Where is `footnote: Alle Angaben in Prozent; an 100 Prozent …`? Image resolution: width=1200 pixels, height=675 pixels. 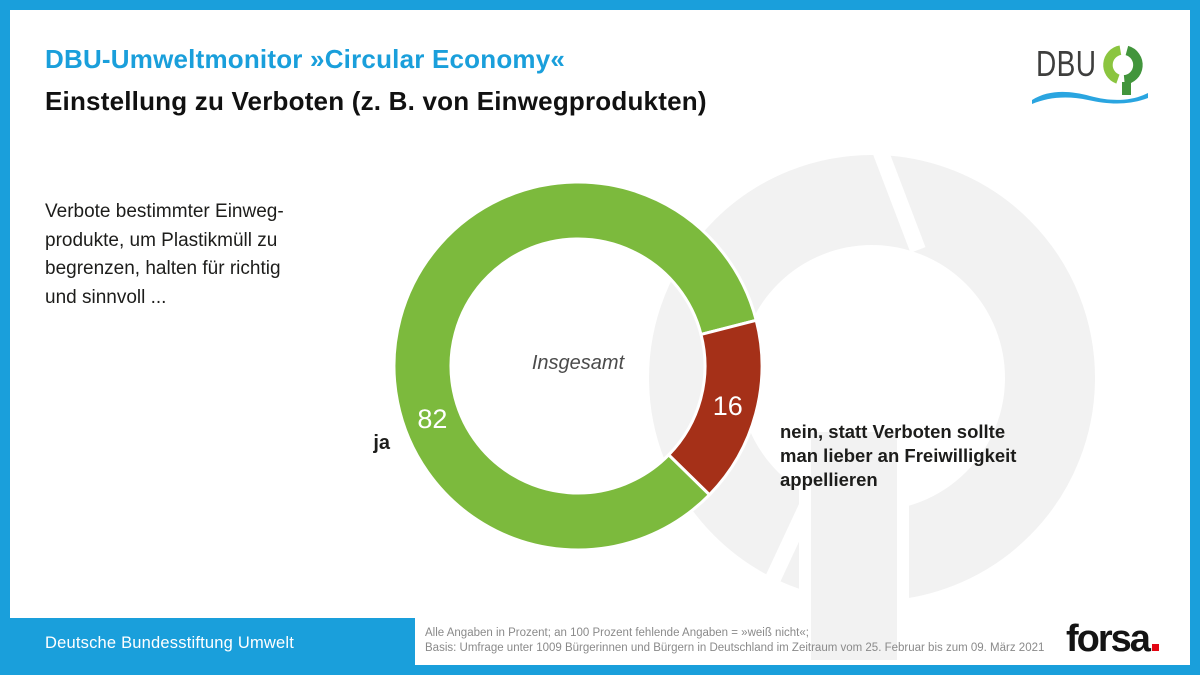 footnote: Alle Angaben in Prozent; an 100 Prozent … is located at coordinates (734, 641).